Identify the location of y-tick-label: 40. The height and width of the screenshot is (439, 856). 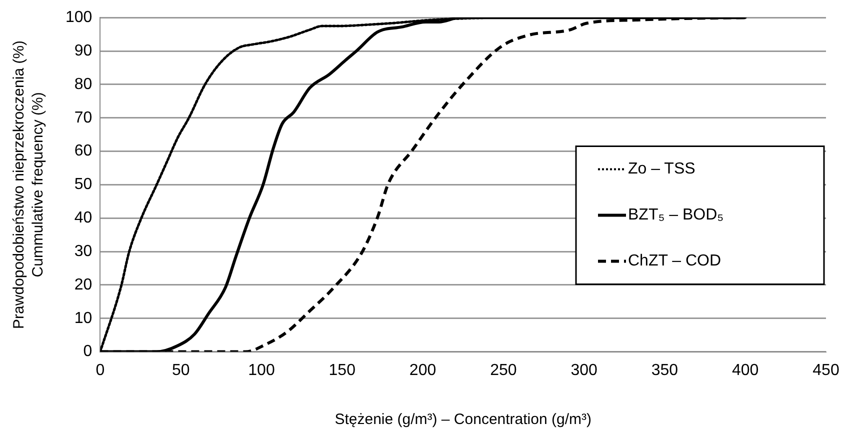
(83, 218).